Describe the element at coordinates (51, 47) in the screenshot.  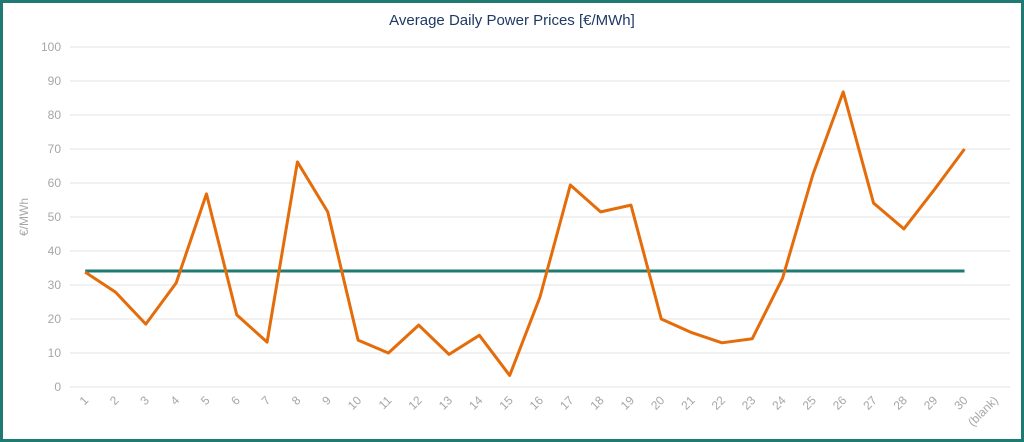
I see `y-tick-label: 100` at that location.